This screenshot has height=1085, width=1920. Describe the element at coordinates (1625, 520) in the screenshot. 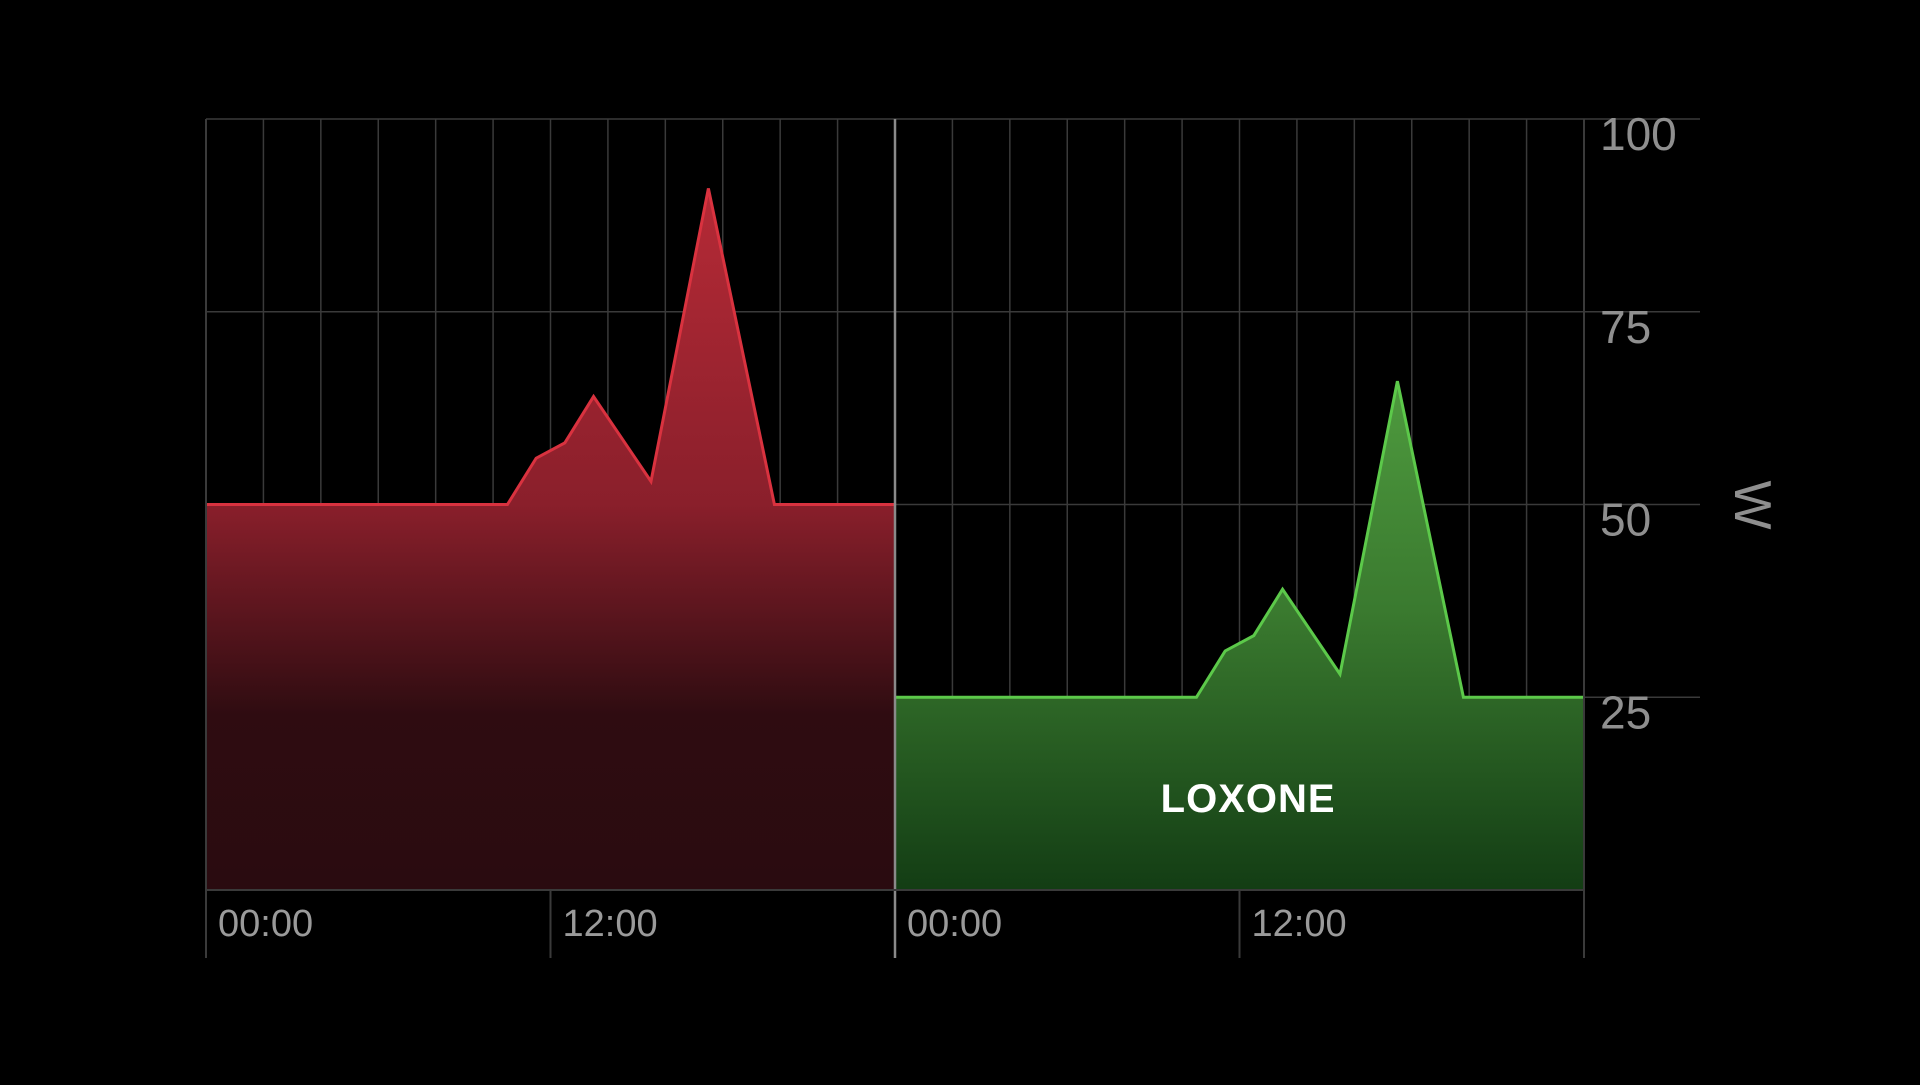

I see `y-tick-label: 50` at that location.